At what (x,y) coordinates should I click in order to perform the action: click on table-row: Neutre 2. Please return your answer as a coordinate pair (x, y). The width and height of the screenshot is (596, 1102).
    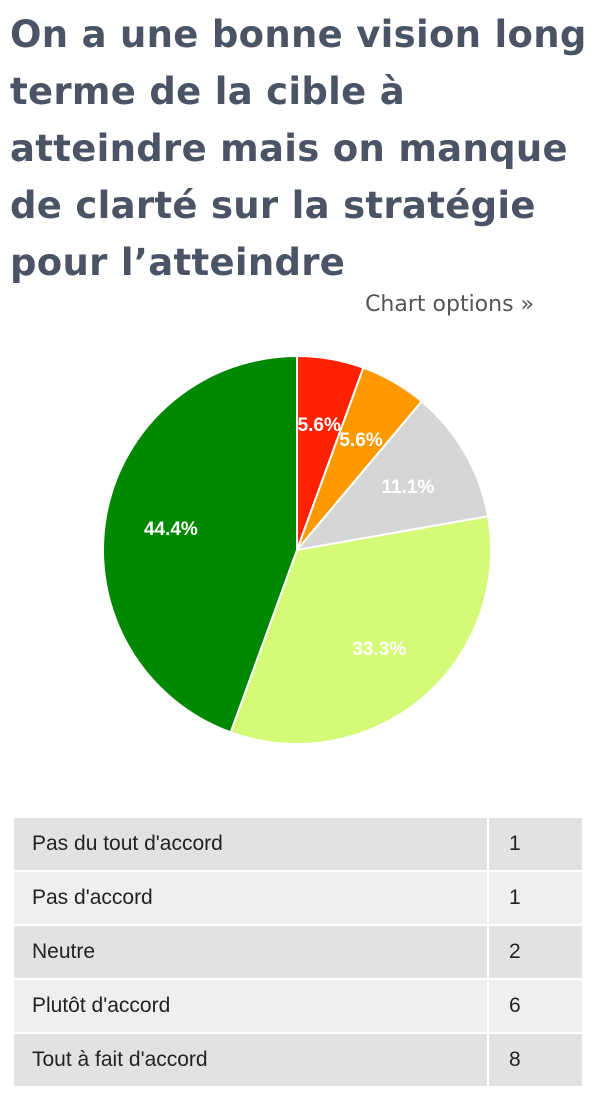
    Looking at the image, I should click on (298, 952).